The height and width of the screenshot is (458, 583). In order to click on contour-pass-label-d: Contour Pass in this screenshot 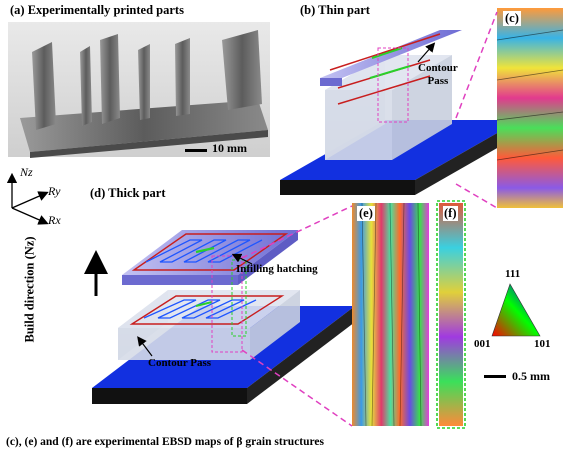, I will do `click(180, 363)`.